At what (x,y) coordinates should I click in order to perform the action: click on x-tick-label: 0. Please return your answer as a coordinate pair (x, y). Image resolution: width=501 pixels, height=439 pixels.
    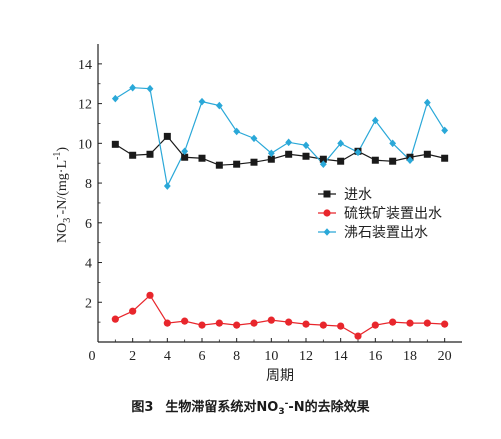
    Looking at the image, I should click on (92, 356).